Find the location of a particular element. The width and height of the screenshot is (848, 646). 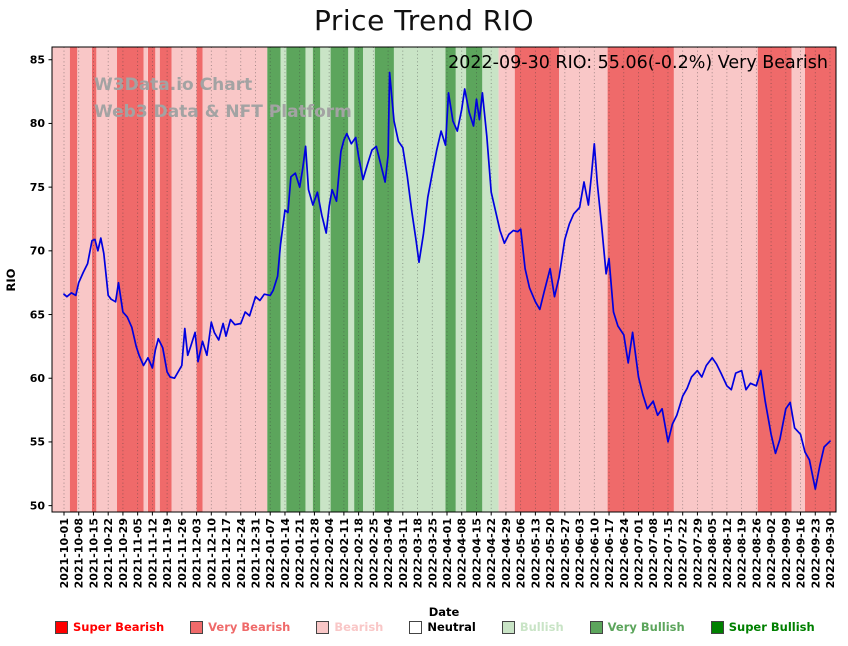

legend-item-very_bullish: Very Bullish is located at coordinates (637, 627).